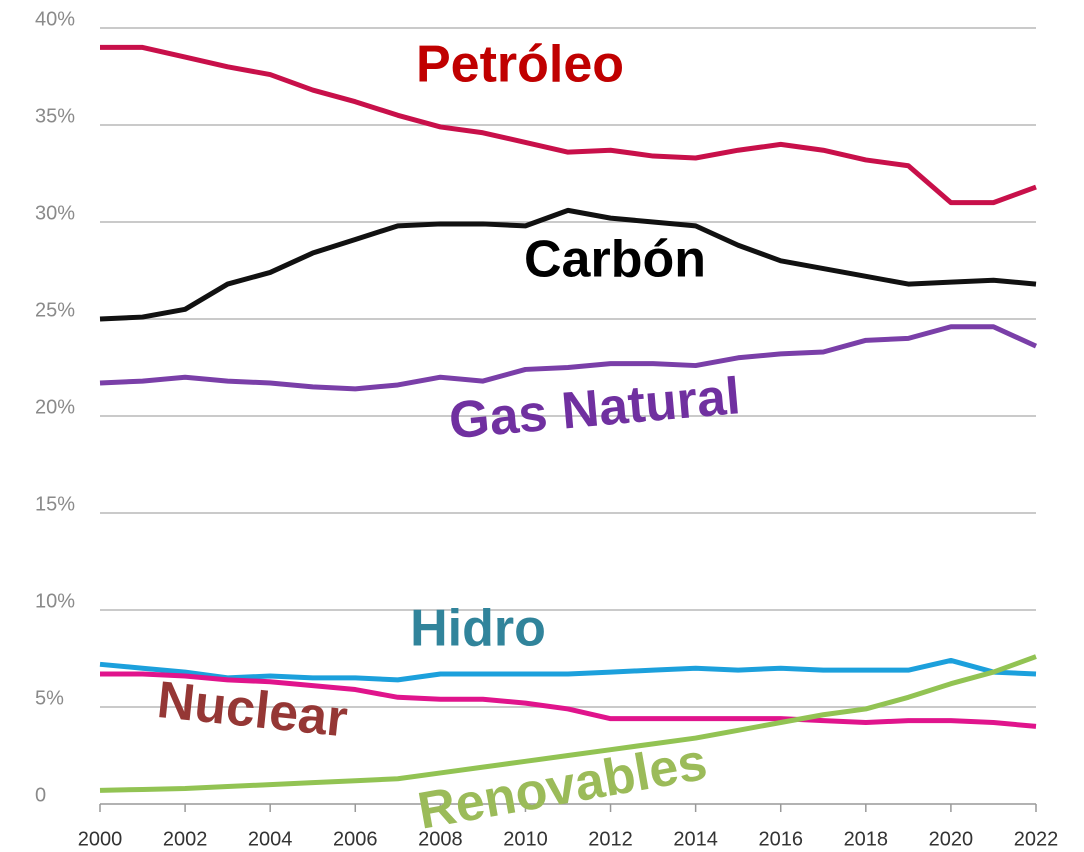 Image resolution: width=1084 pixels, height=852 pixels. Describe the element at coordinates (270, 839) in the screenshot. I see `x-tick-label: 2004` at that location.